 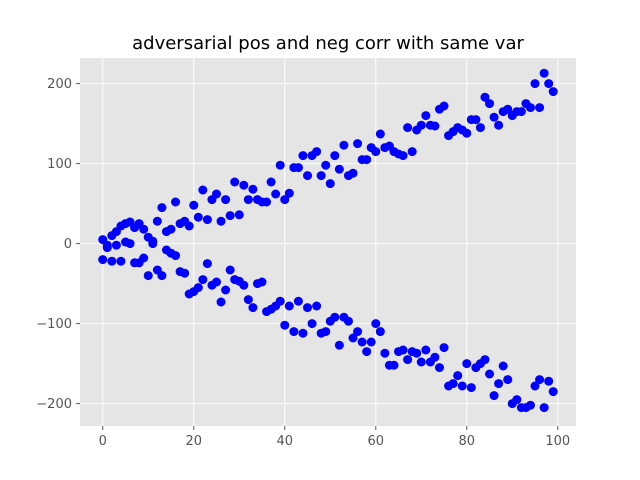 What do you see at coordinates (54, 324) in the screenshot?
I see `y-tick-label: −100` at bounding box center [54, 324].